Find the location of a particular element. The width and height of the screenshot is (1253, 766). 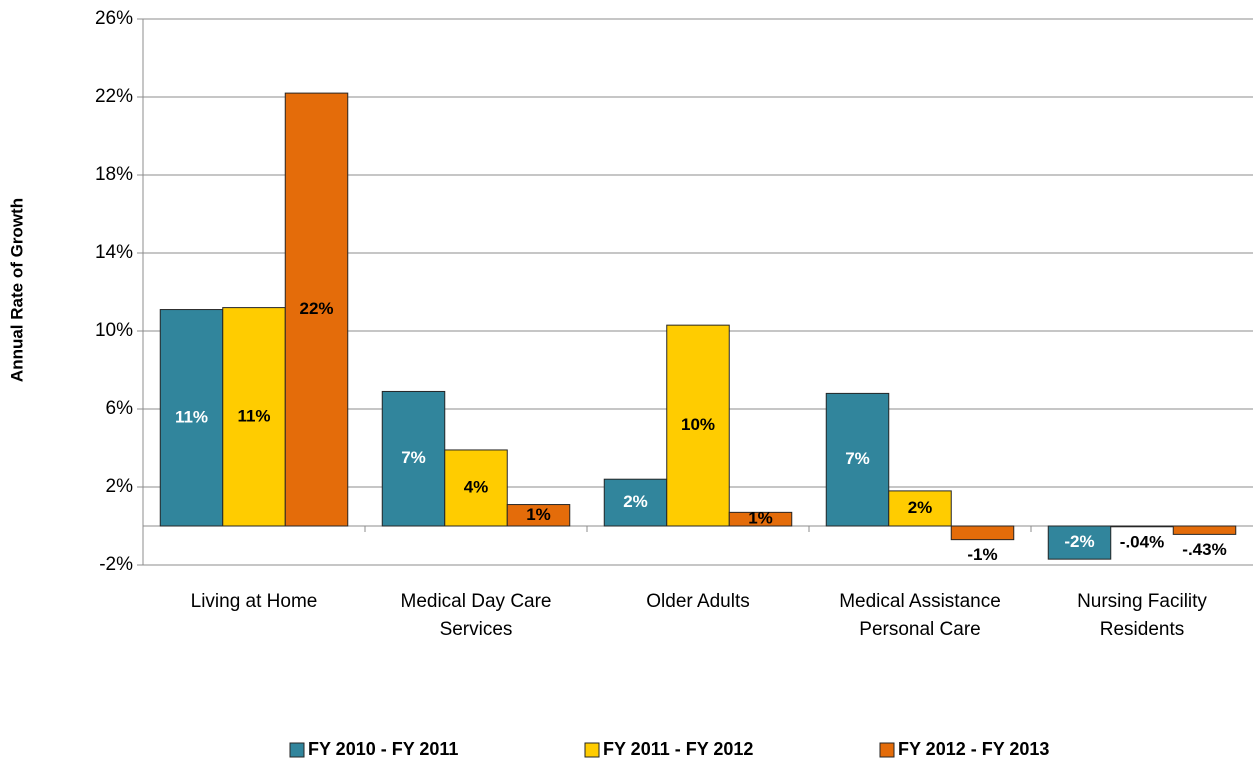

value-label: 4% is located at coordinates (476, 486).